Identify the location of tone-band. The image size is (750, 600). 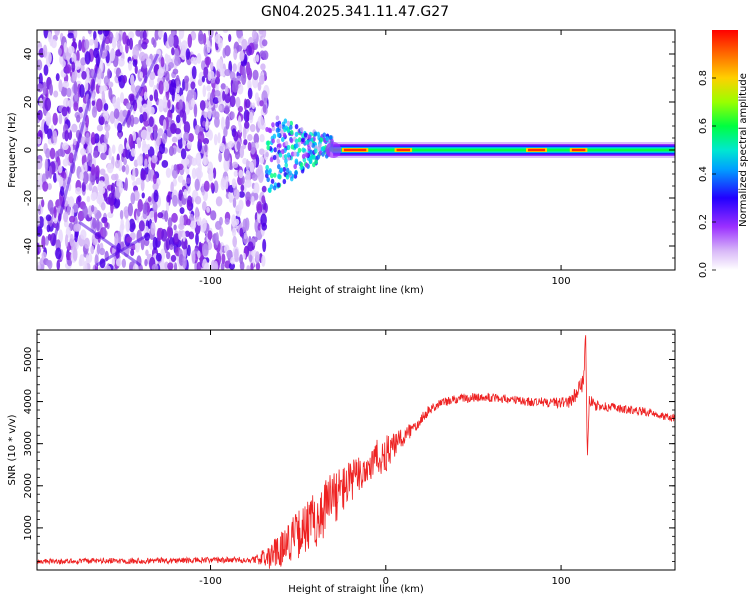
(504, 150).